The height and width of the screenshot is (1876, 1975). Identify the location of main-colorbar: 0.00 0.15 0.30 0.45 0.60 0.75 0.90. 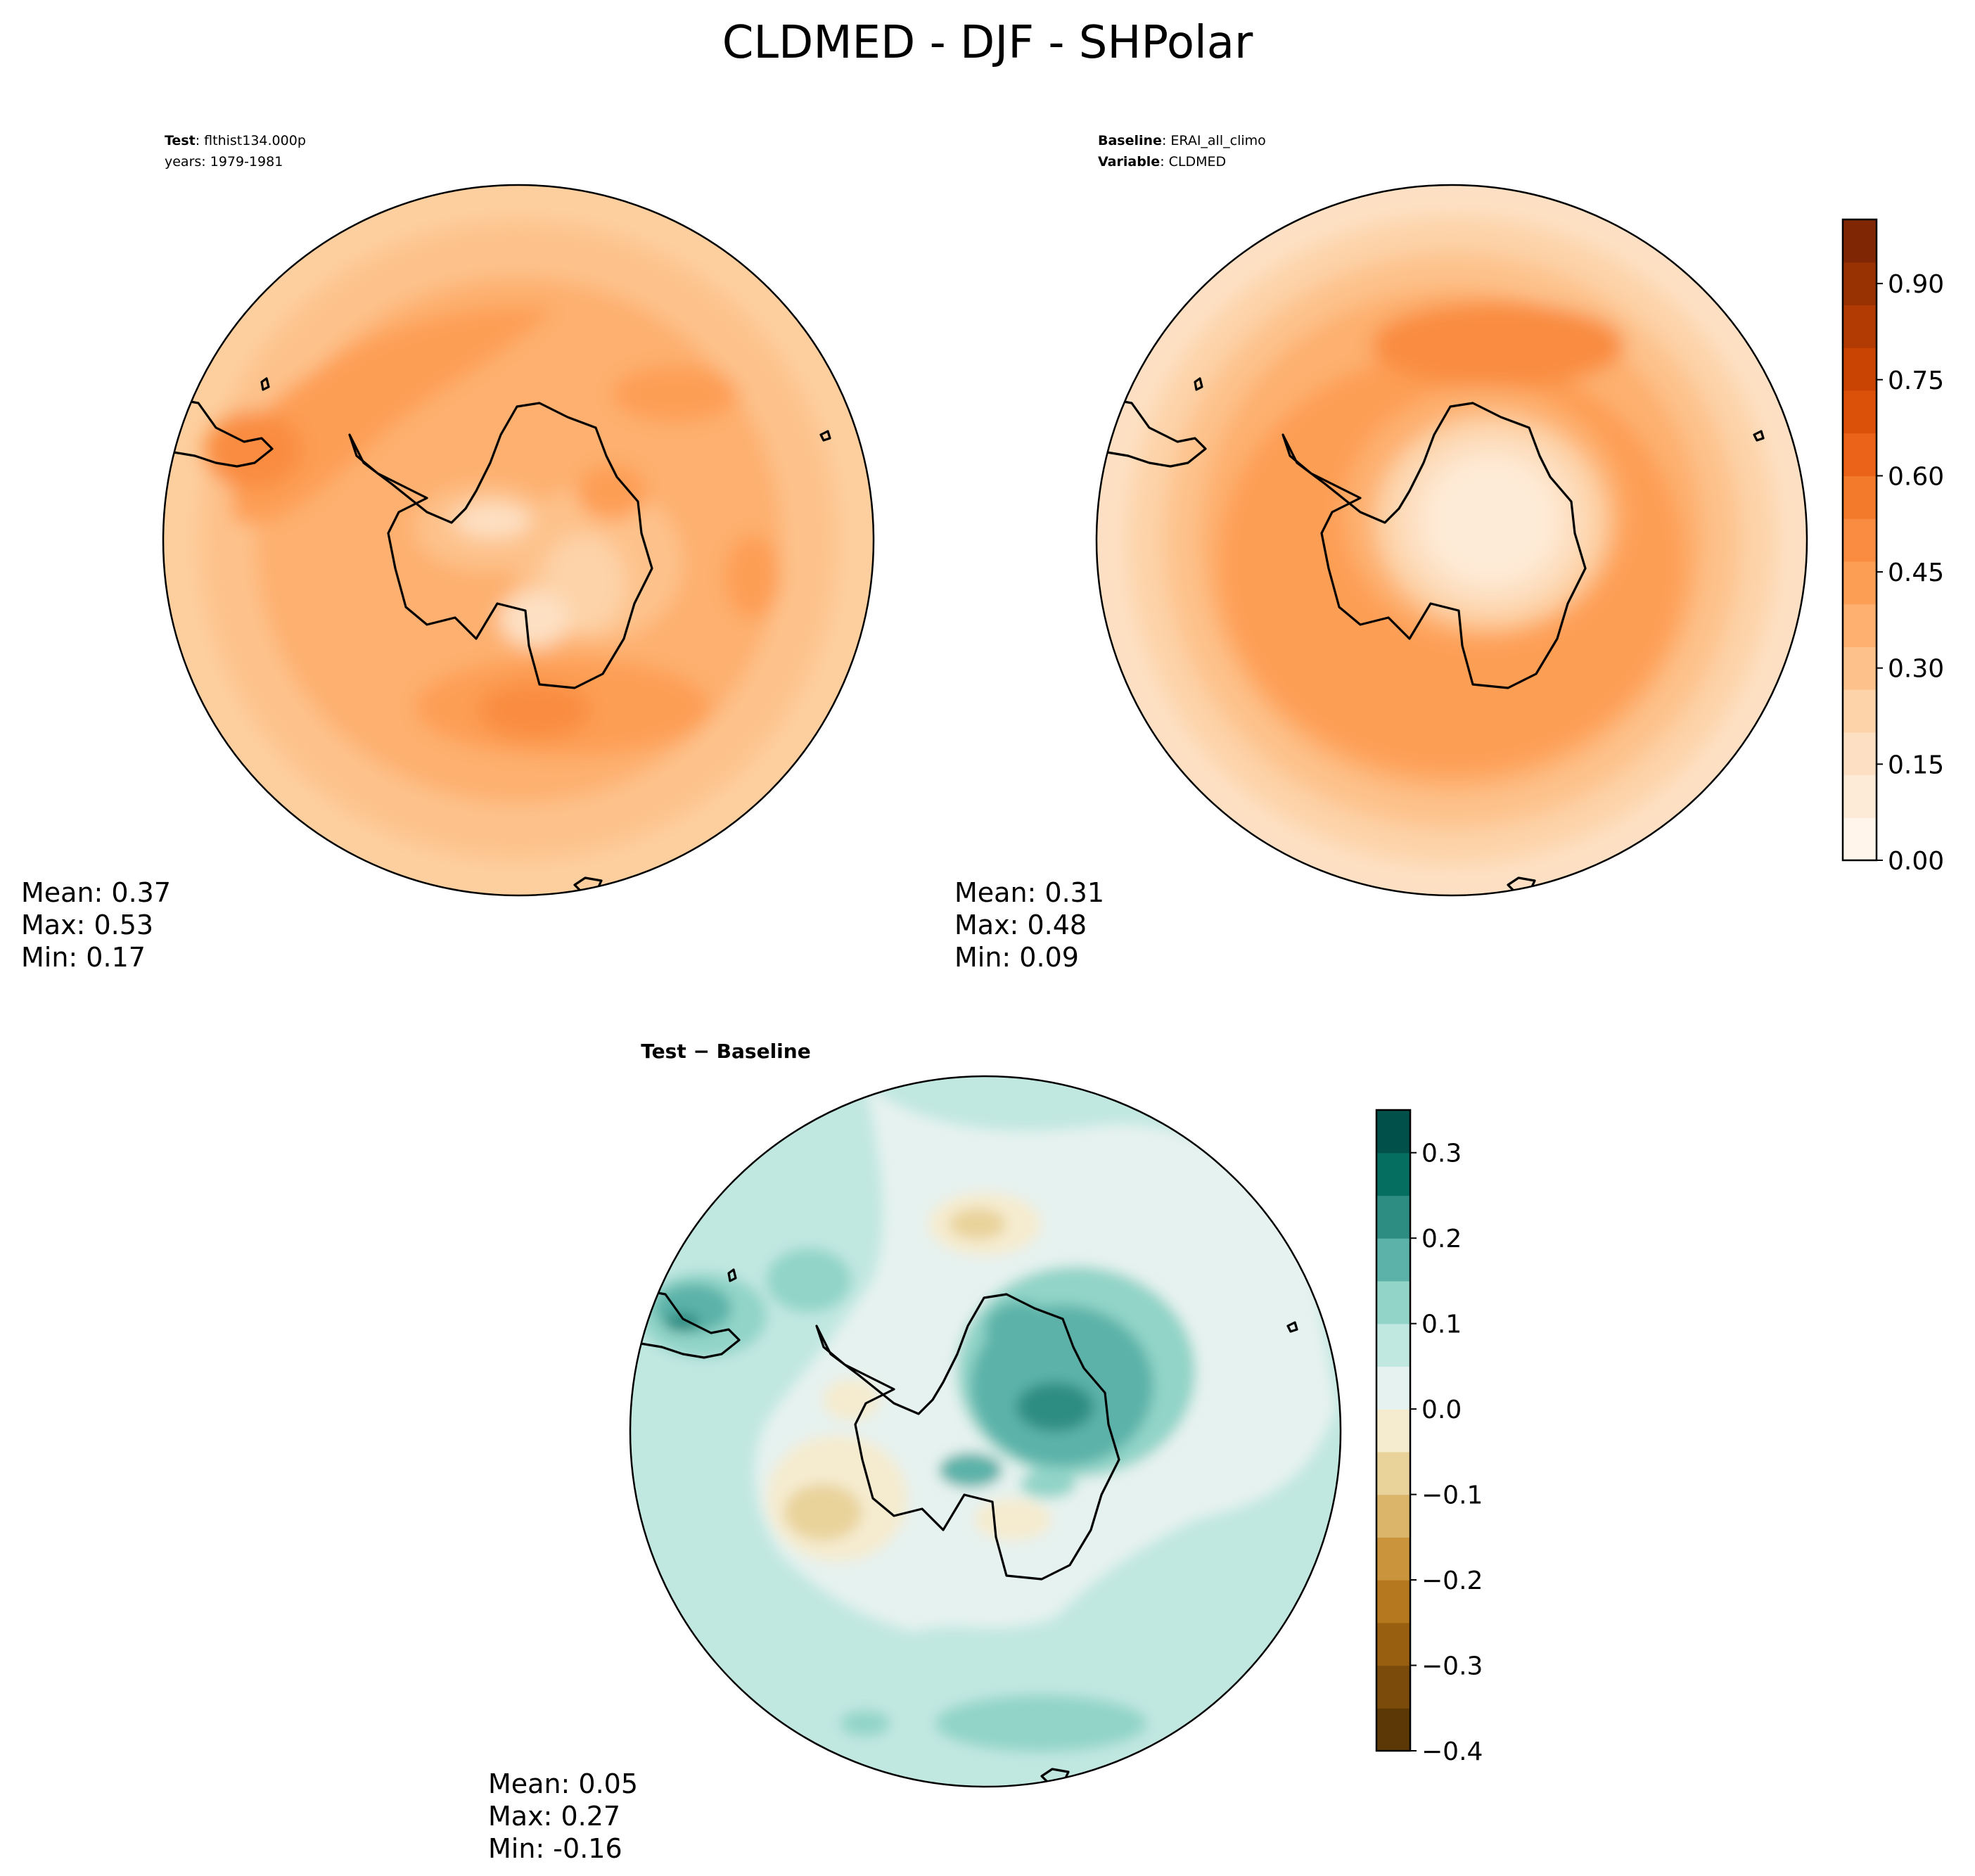
(1892, 547).